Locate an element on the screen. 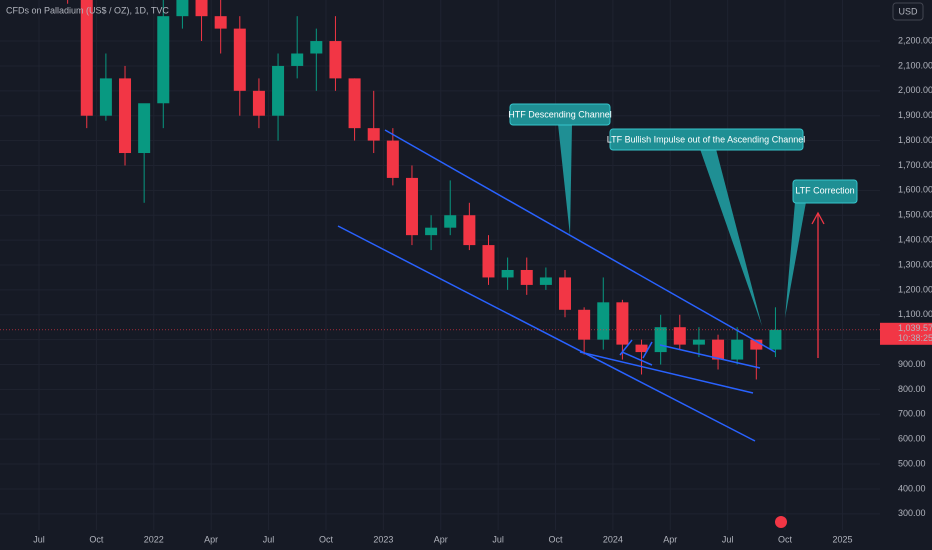 This screenshot has height=550, width=932. annotation: HTF Descending Channel is located at coordinates (560, 114).